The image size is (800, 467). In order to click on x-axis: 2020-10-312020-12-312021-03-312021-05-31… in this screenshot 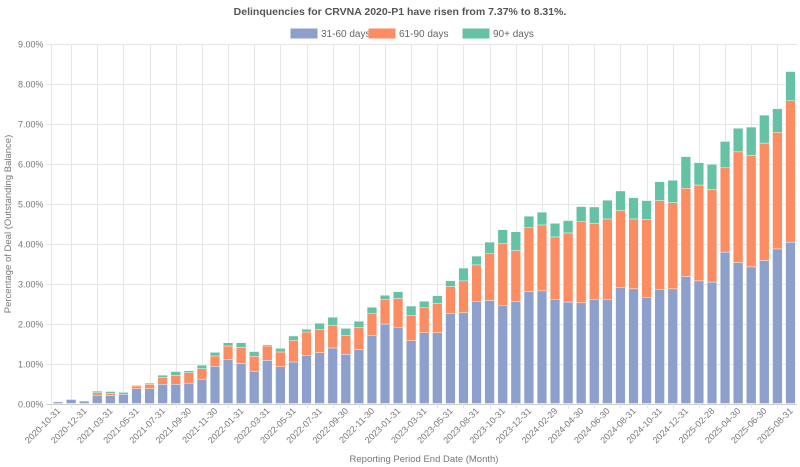, I will do `click(409, 426)`.